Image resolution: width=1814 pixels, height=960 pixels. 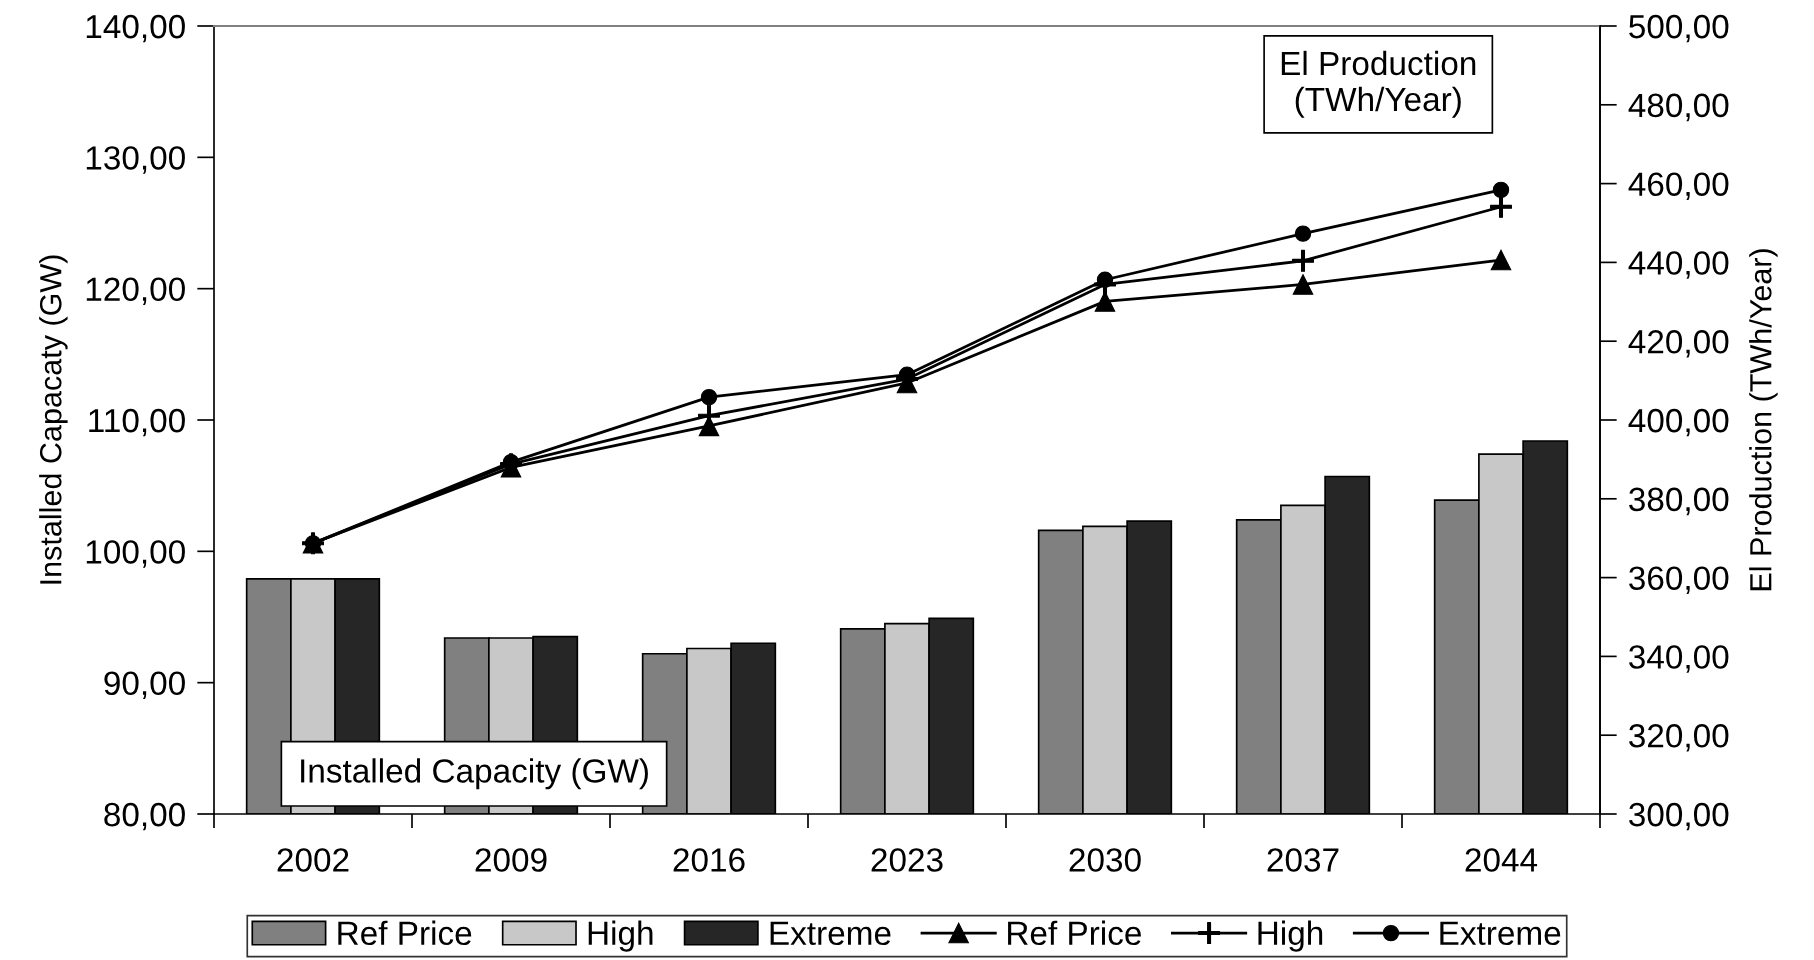 I want to click on y-tick-label: 100,00, so click(x=135, y=554).